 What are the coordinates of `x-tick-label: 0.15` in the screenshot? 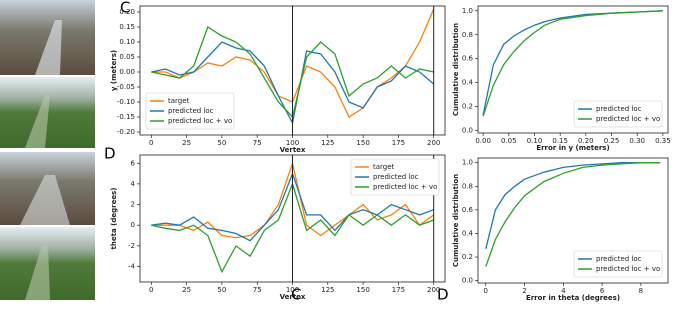 It's located at (560, 141).